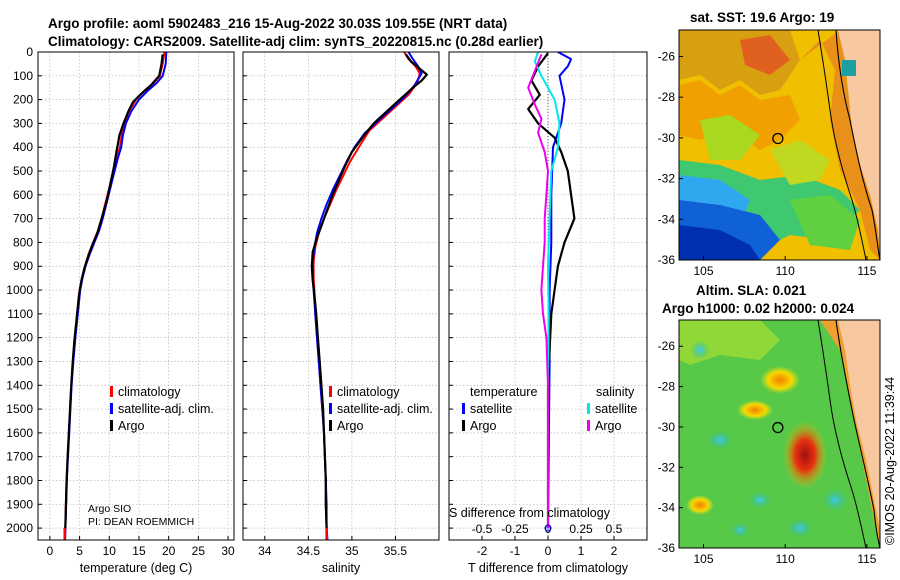 The image size is (900, 580). What do you see at coordinates (778, 427) in the screenshot?
I see `argo-position-marker-sla` at bounding box center [778, 427].